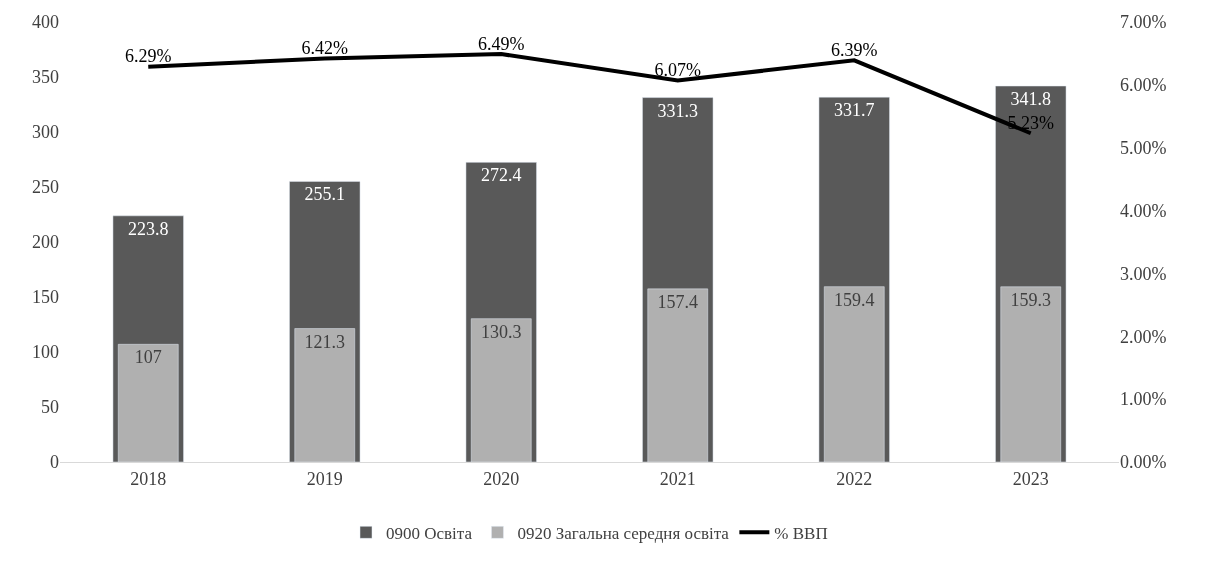 This screenshot has height=563, width=1219. I want to click on data-label: 341.8, so click(1030, 99).